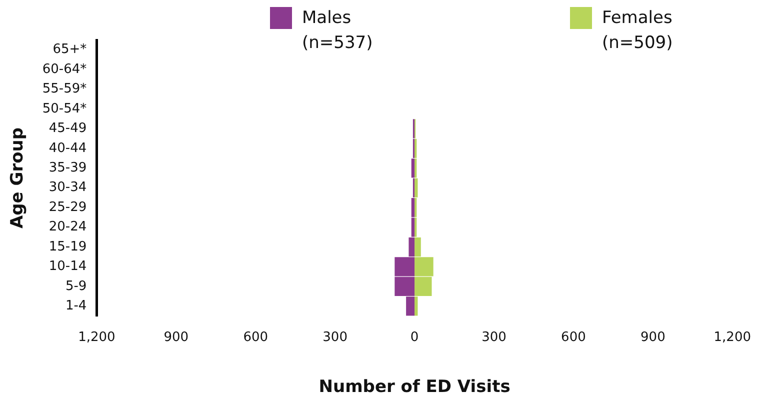 The height and width of the screenshot is (406, 765). Describe the element at coordinates (65, 89) in the screenshot. I see `y-tick-label: 55-59*` at that location.